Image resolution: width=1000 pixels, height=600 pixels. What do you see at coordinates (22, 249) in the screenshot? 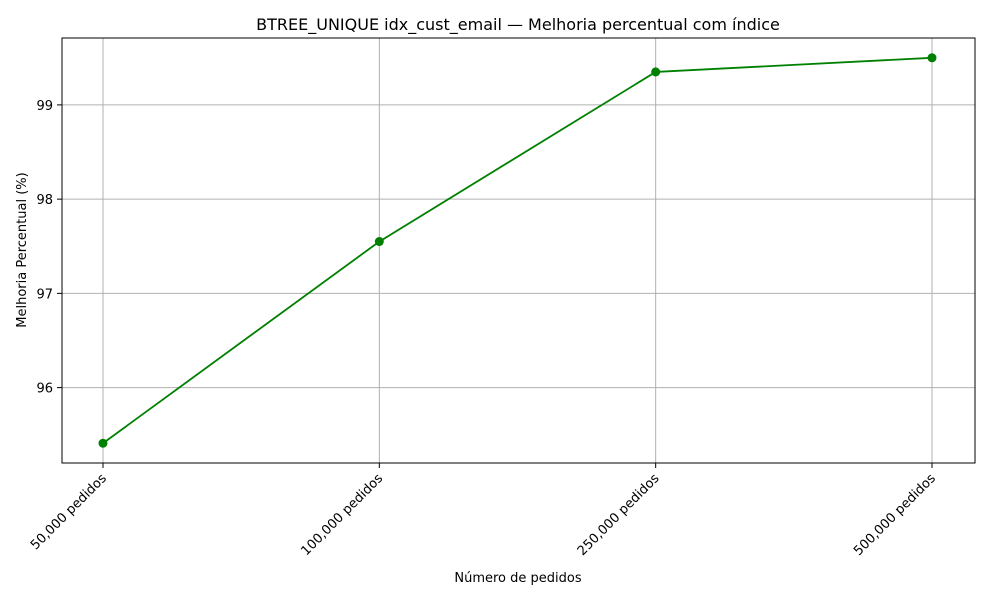
I see `y-axis-label: Melhoria Percentual (%)` at bounding box center [22, 249].